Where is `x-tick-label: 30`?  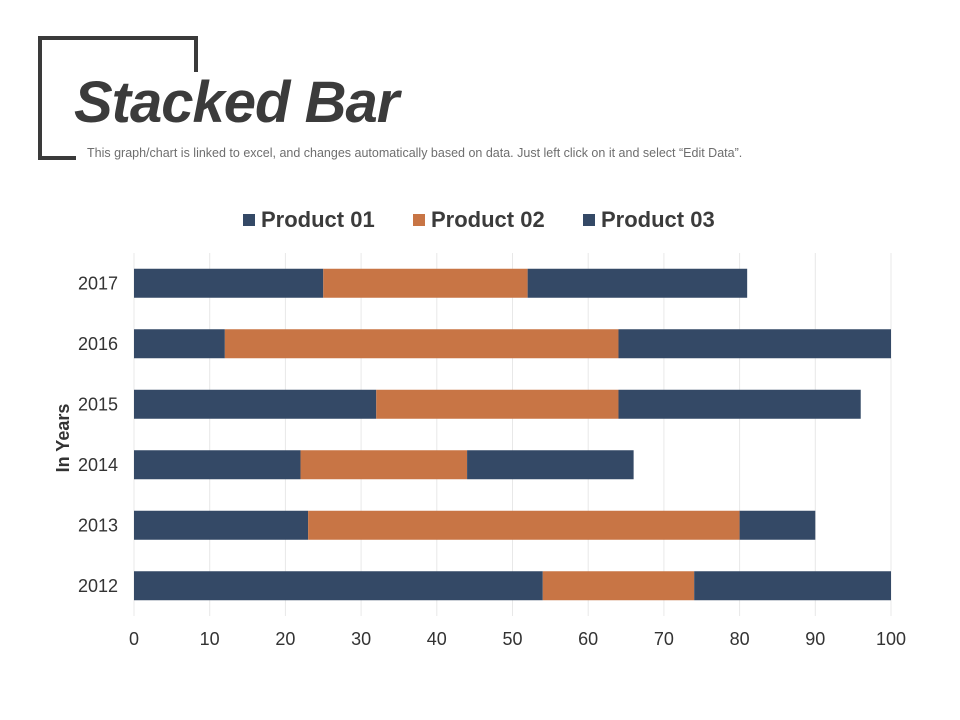 x-tick-label: 30 is located at coordinates (361, 639).